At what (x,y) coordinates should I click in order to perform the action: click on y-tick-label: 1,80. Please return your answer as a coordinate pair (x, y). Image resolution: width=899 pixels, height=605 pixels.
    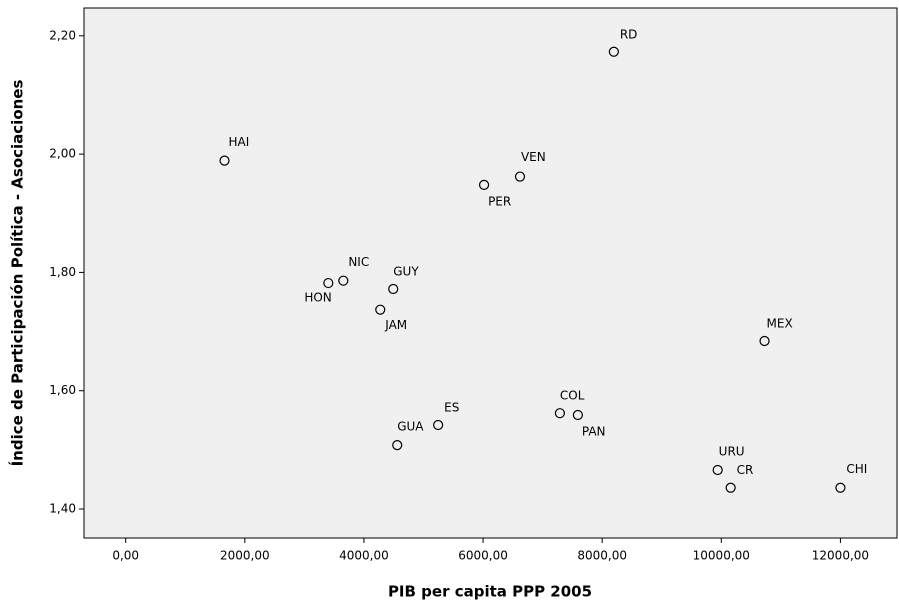
    Looking at the image, I should click on (62, 272).